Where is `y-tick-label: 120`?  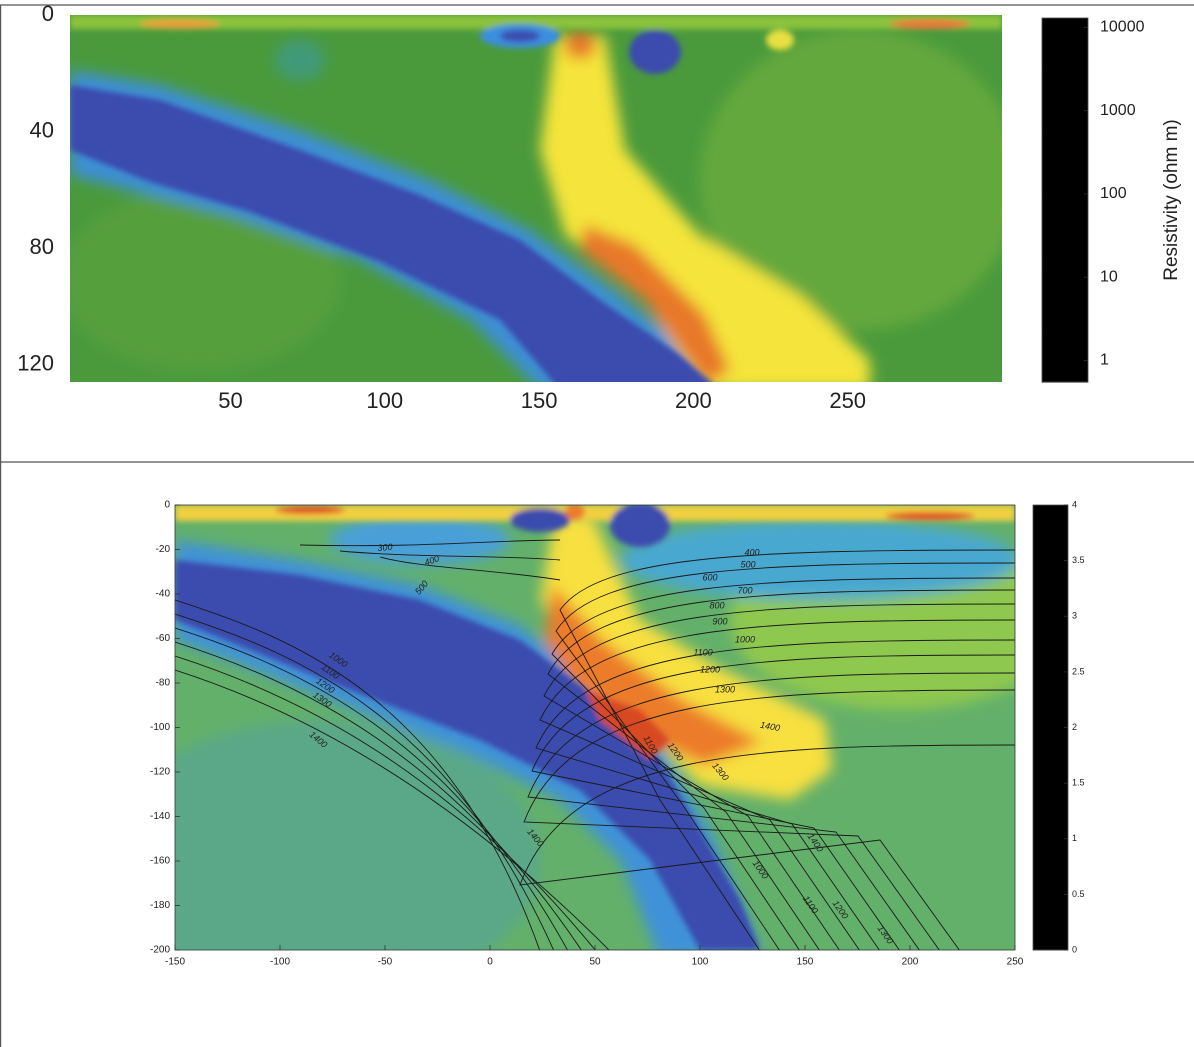
y-tick-label: 120 is located at coordinates (35, 362).